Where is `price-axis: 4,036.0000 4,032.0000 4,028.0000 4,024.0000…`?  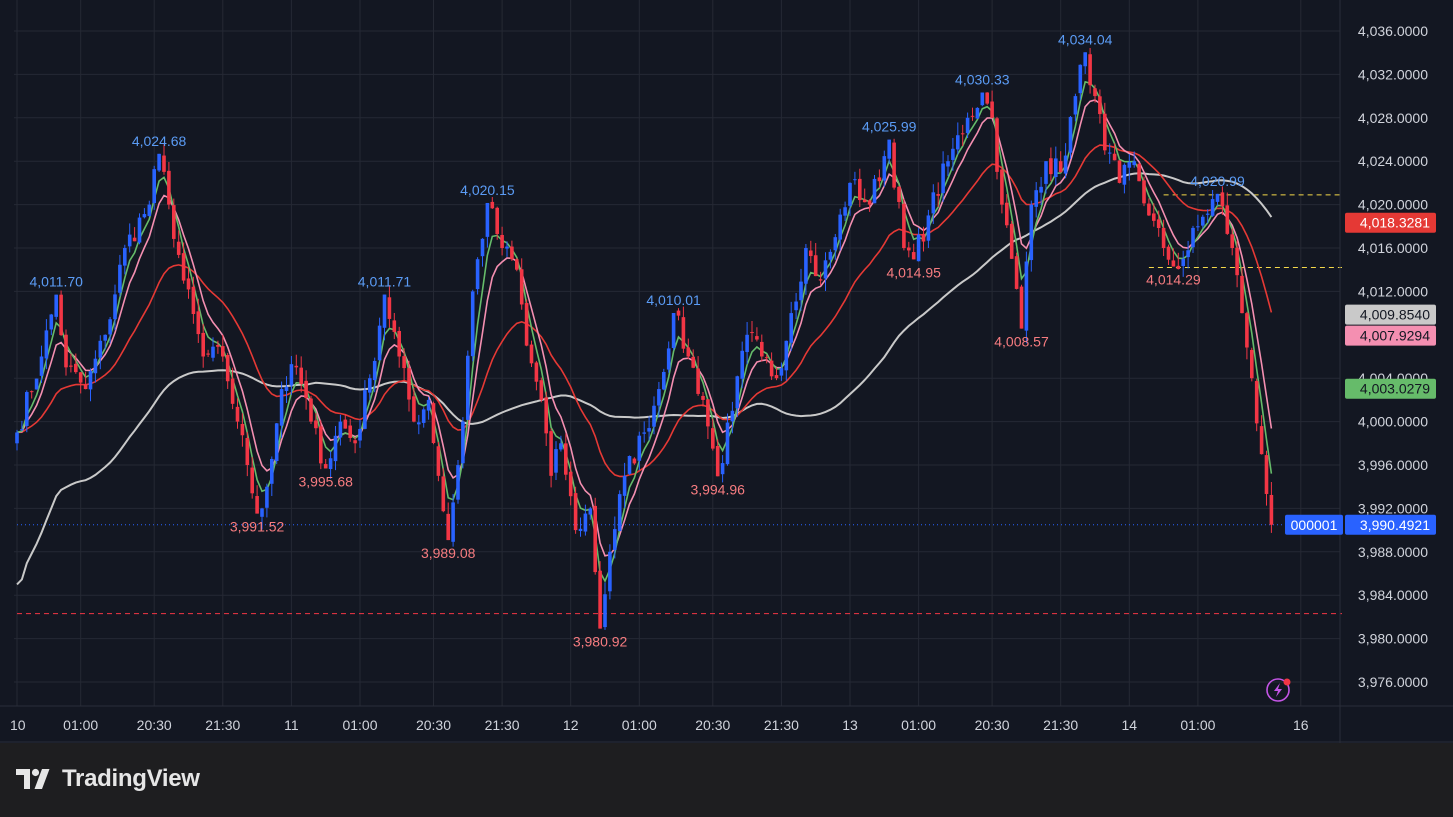 price-axis: 4,036.0000 4,032.0000 4,028.0000 4,024.0000… is located at coordinates (1360, 371).